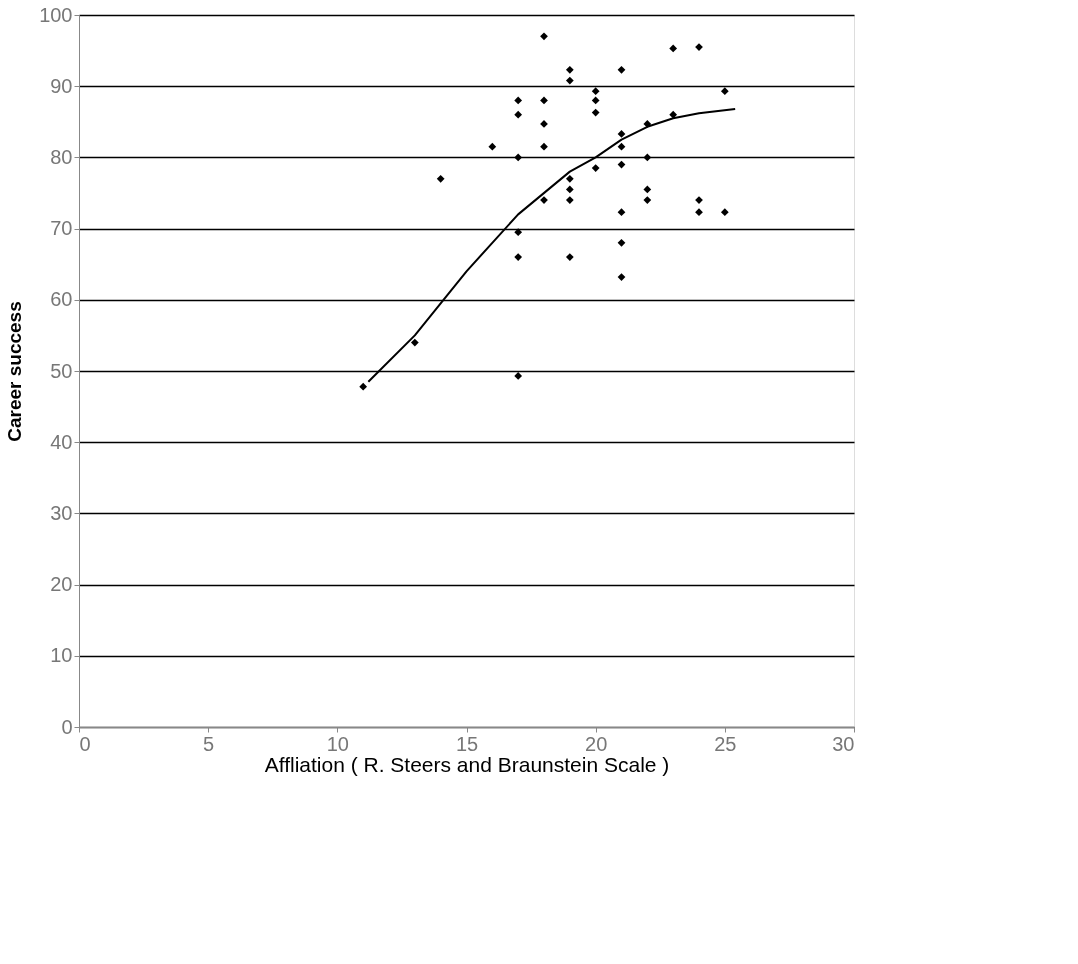 Image resolution: width=1078 pixels, height=964 pixels. What do you see at coordinates (15, 371) in the screenshot?
I see `y-axis-title: Career success` at bounding box center [15, 371].